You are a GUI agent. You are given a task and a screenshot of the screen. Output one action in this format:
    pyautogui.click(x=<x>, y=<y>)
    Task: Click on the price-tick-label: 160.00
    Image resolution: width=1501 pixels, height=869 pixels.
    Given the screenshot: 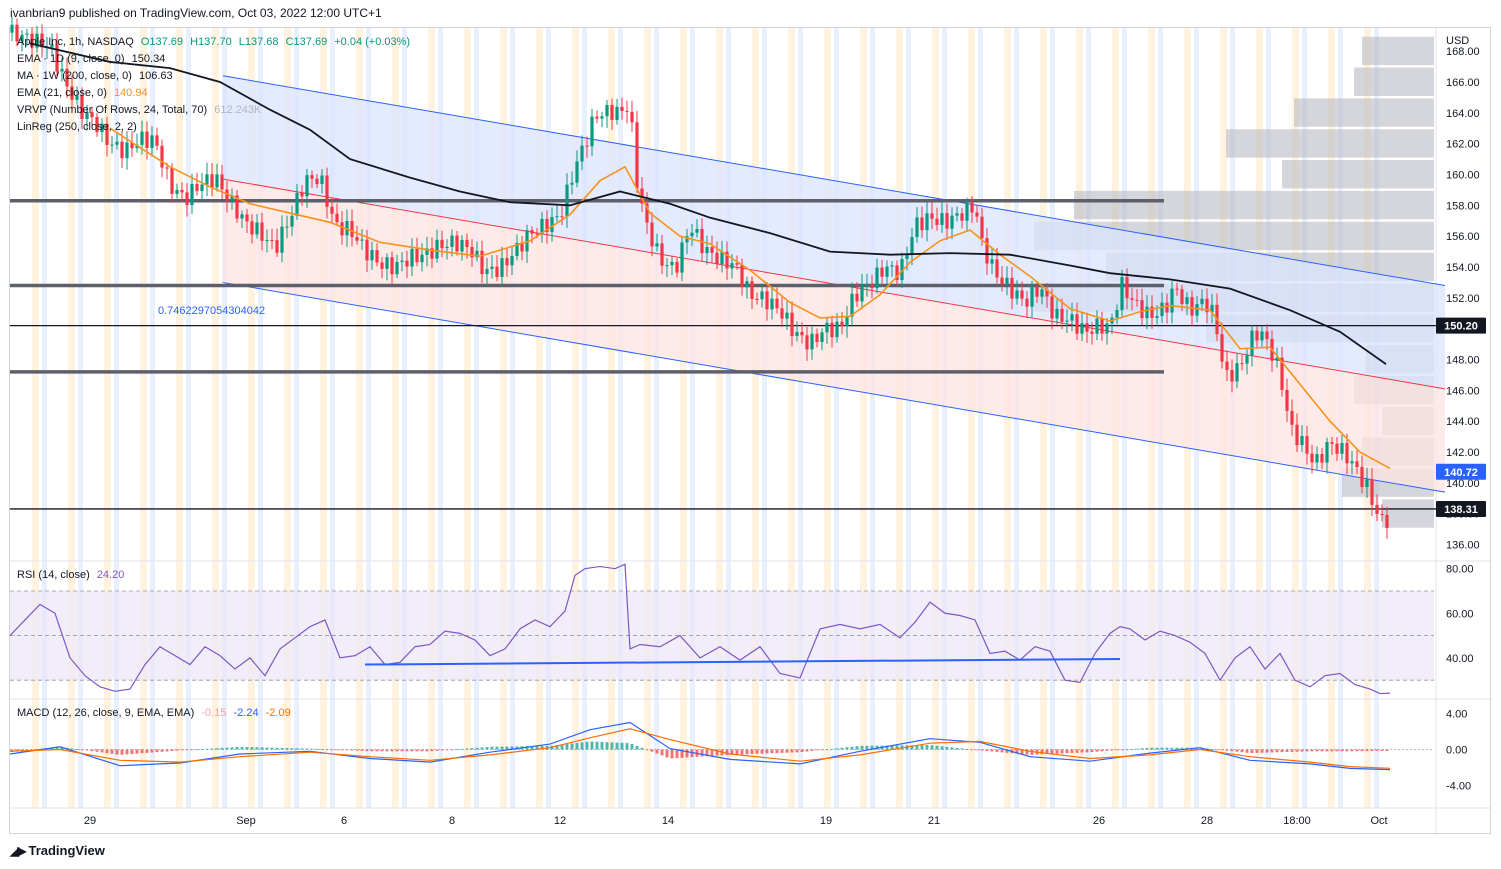 What is the action you would take?
    pyautogui.click(x=1463, y=175)
    